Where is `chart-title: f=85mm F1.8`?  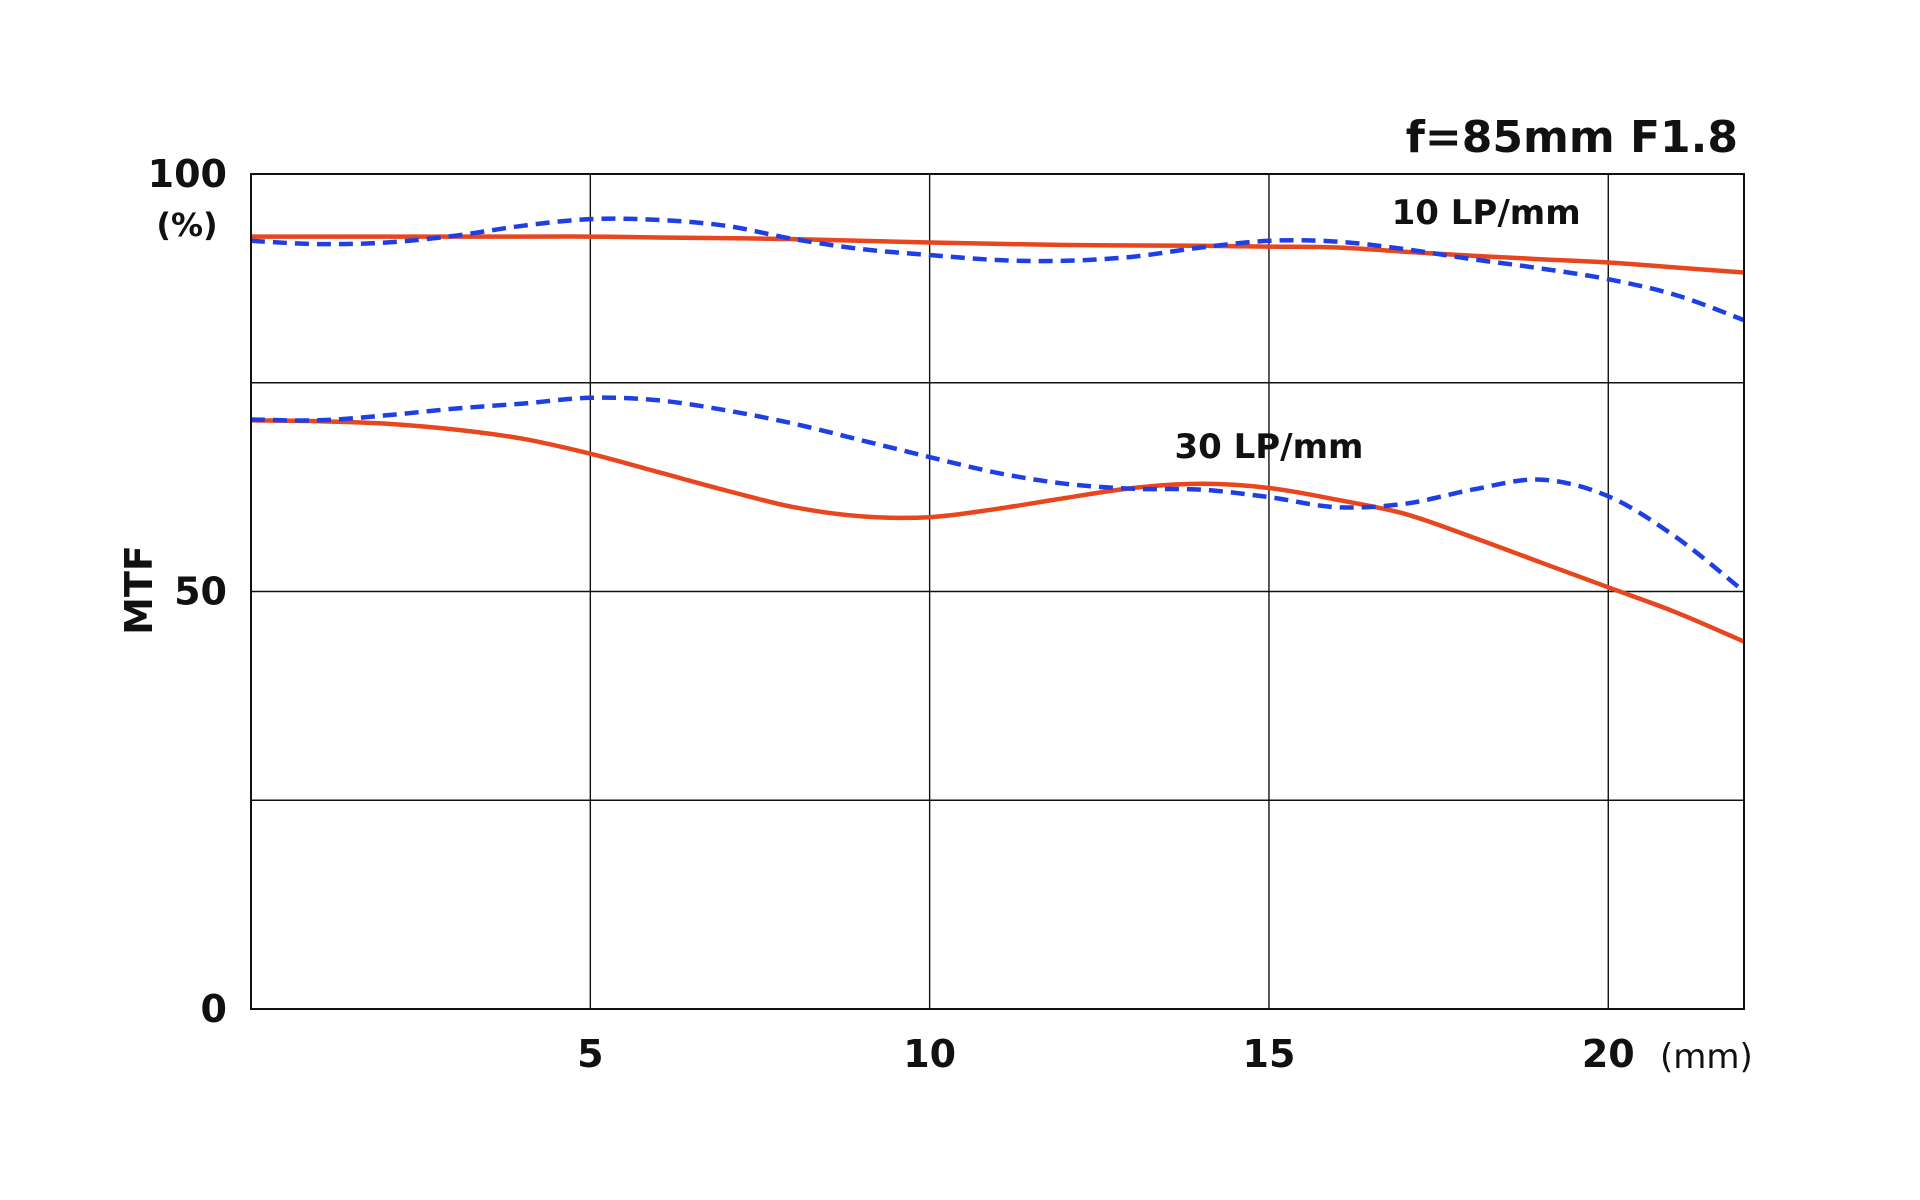
chart-title: f=85mm F1.8 is located at coordinates (1572, 137).